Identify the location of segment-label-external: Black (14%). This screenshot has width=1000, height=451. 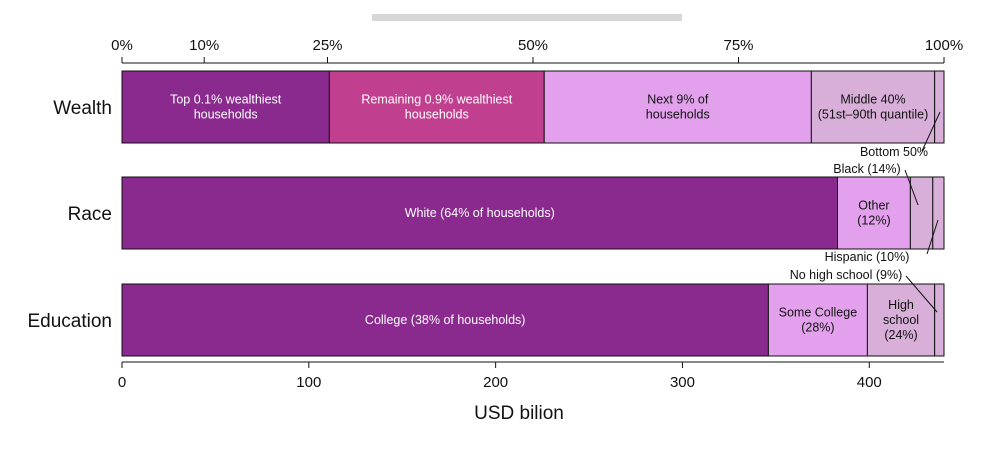
(866, 169).